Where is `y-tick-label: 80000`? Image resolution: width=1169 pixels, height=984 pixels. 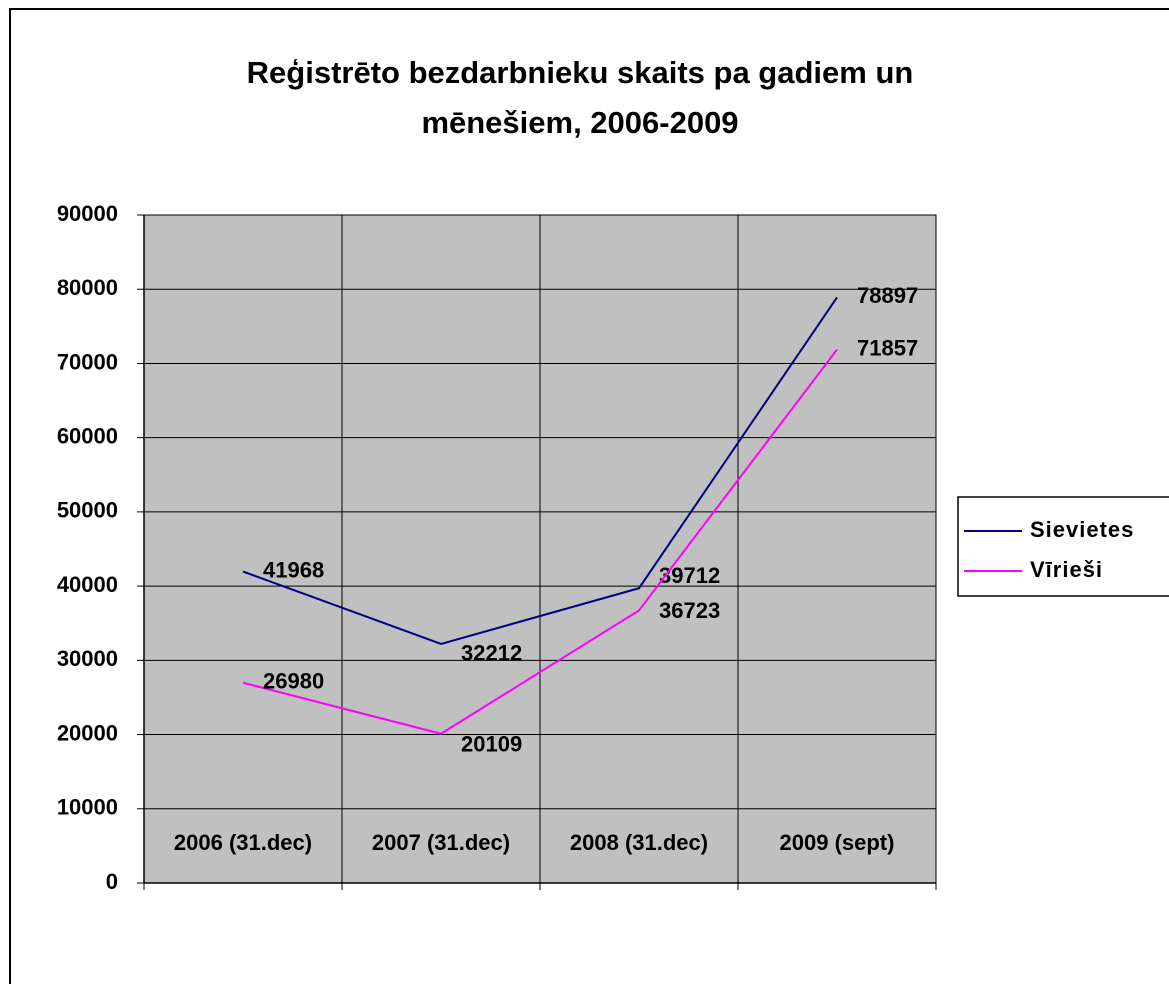
y-tick-label: 80000 is located at coordinates (87, 287).